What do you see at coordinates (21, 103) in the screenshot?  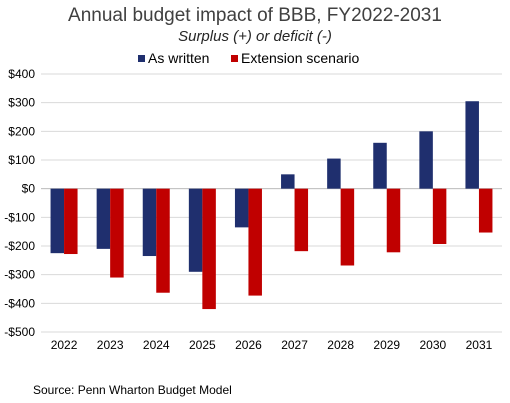 I see `y-tick-label: $300` at bounding box center [21, 103].